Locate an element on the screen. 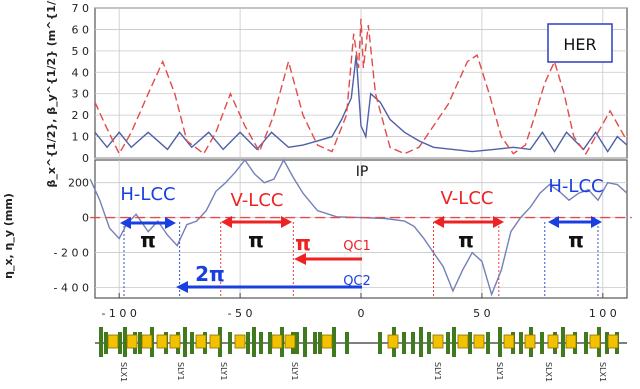 The height and width of the screenshot is (389, 640). marker-vlines is located at coordinates (361, 260).